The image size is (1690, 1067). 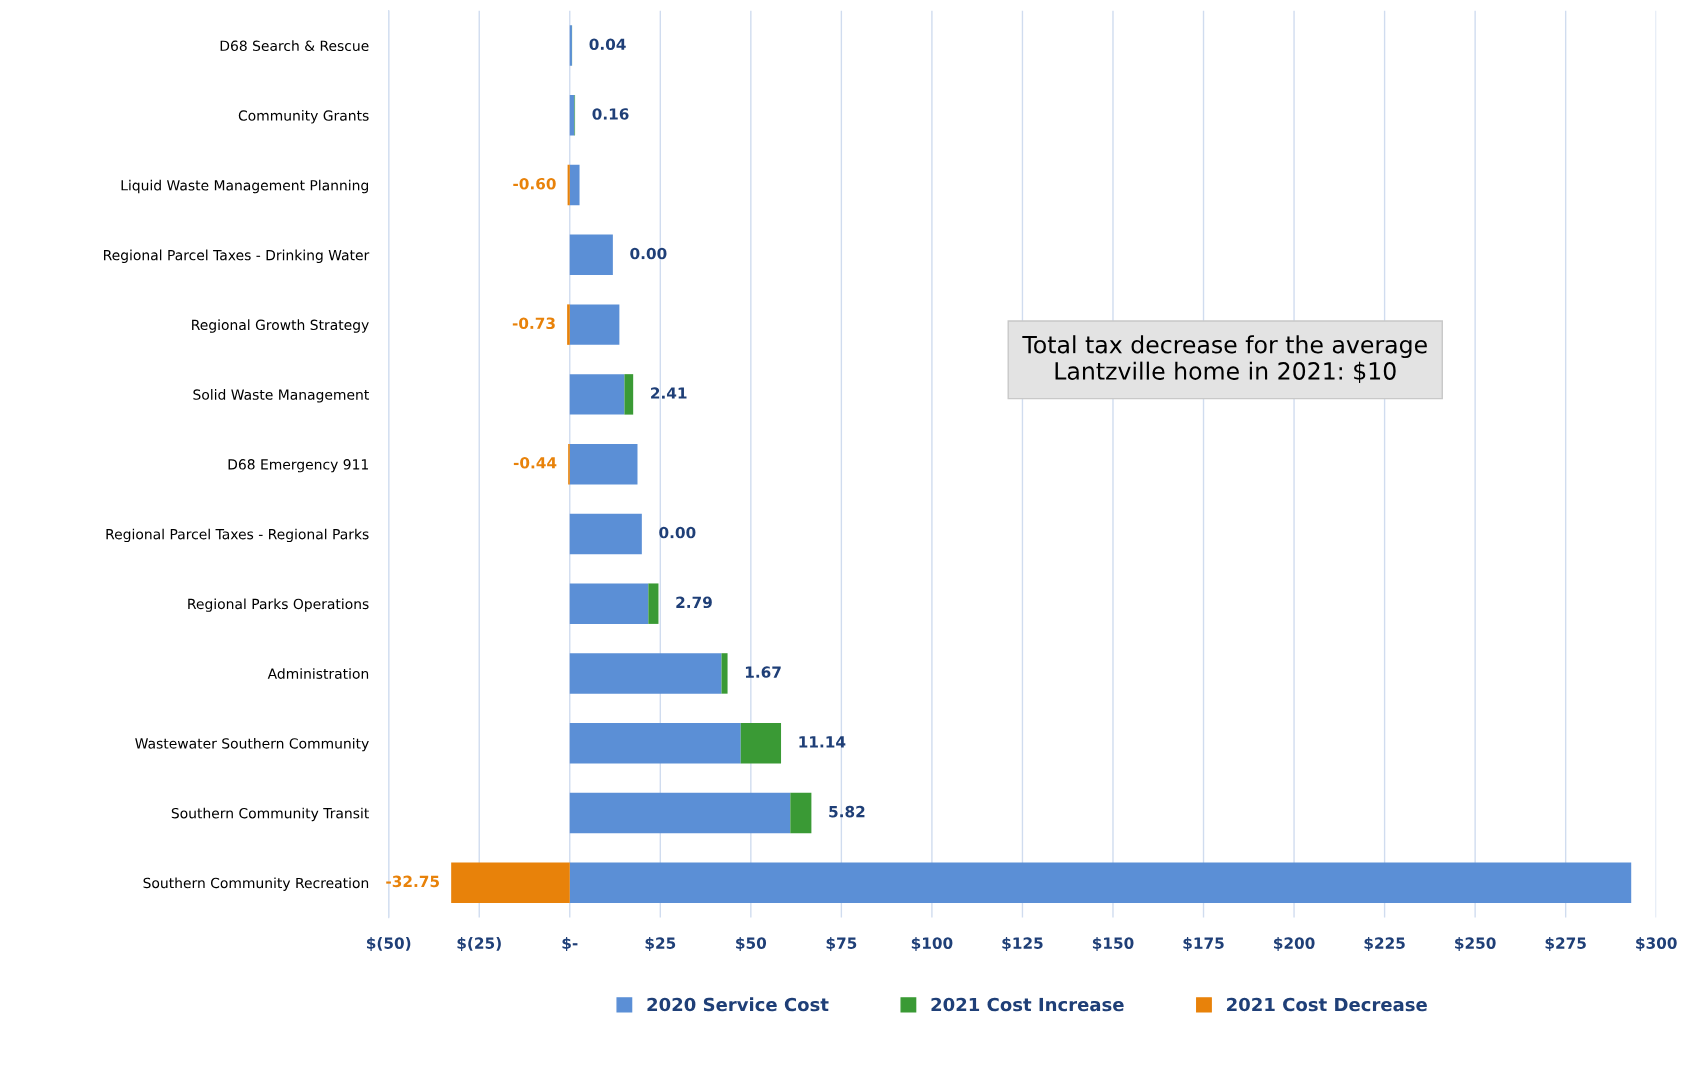 I want to click on y-tick-label: D68 Emergency 911, so click(x=298, y=466).